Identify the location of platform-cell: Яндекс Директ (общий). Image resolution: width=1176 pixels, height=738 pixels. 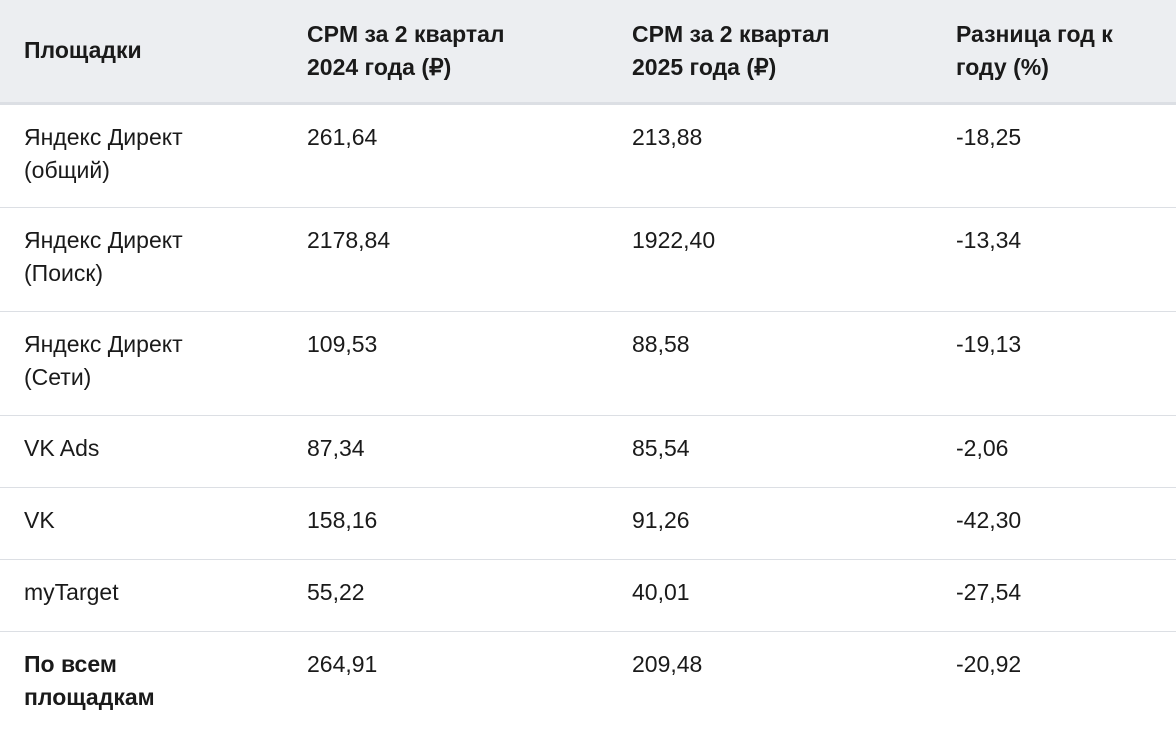
(141, 155).